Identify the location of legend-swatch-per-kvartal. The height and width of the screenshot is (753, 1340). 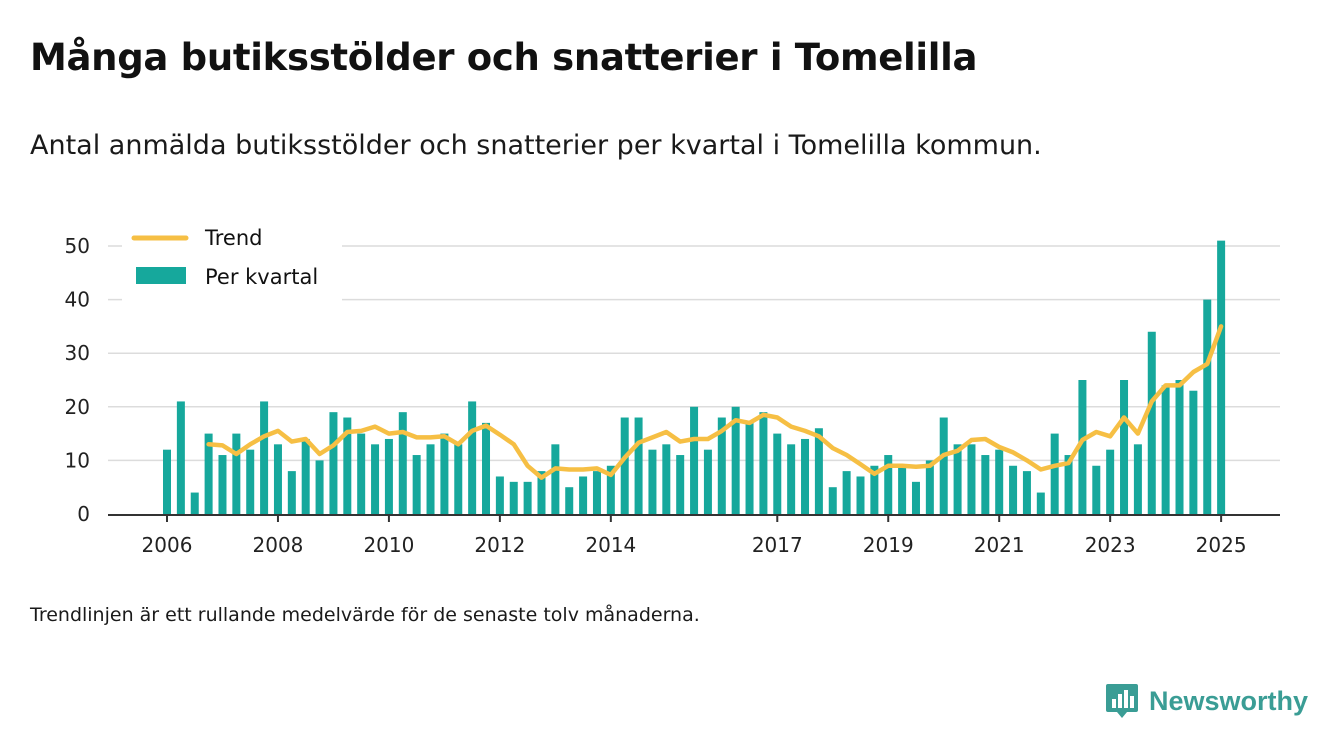
(161, 275).